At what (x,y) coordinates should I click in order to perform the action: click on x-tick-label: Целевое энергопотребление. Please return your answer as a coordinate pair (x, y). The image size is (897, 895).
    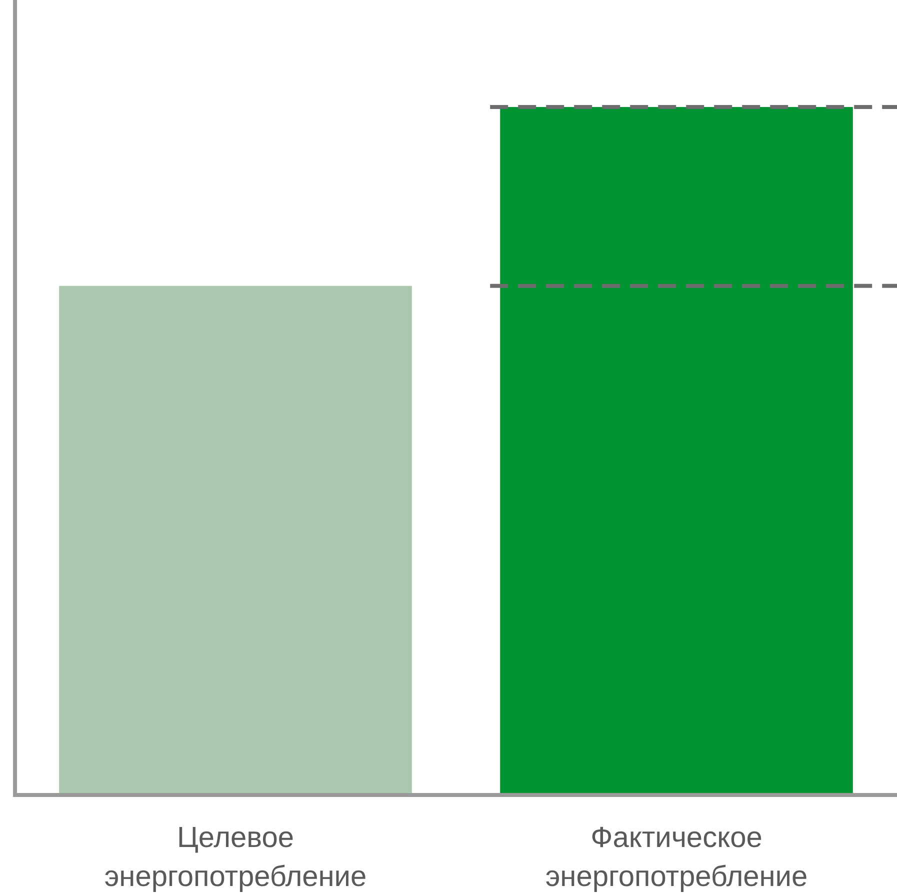
    Looking at the image, I should click on (235, 857).